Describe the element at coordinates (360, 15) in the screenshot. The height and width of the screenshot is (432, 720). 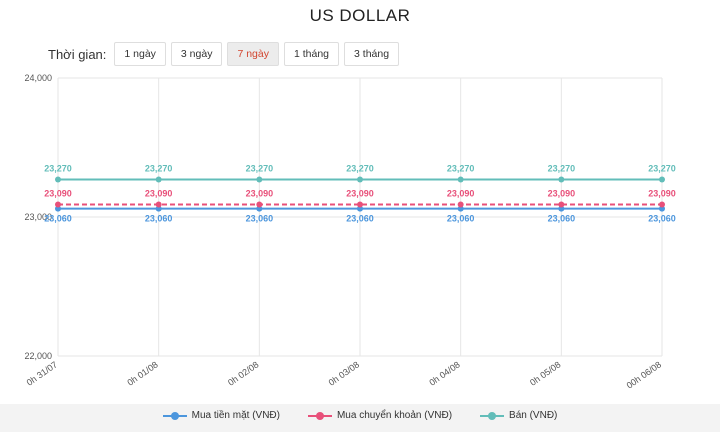
I see `chart-title: US DOLLAR` at that location.